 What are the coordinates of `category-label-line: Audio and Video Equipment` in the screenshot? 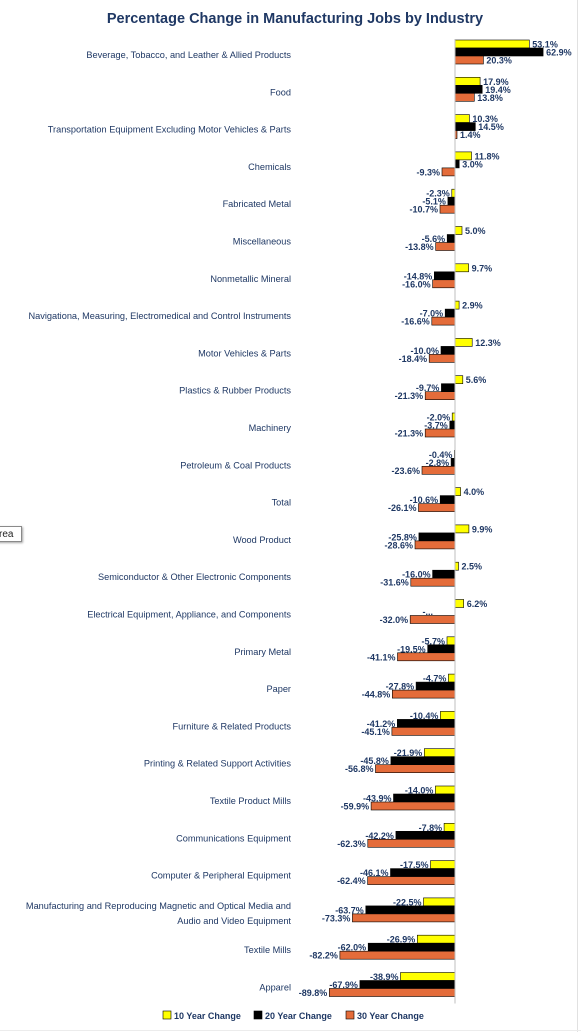 It's located at (234, 921).